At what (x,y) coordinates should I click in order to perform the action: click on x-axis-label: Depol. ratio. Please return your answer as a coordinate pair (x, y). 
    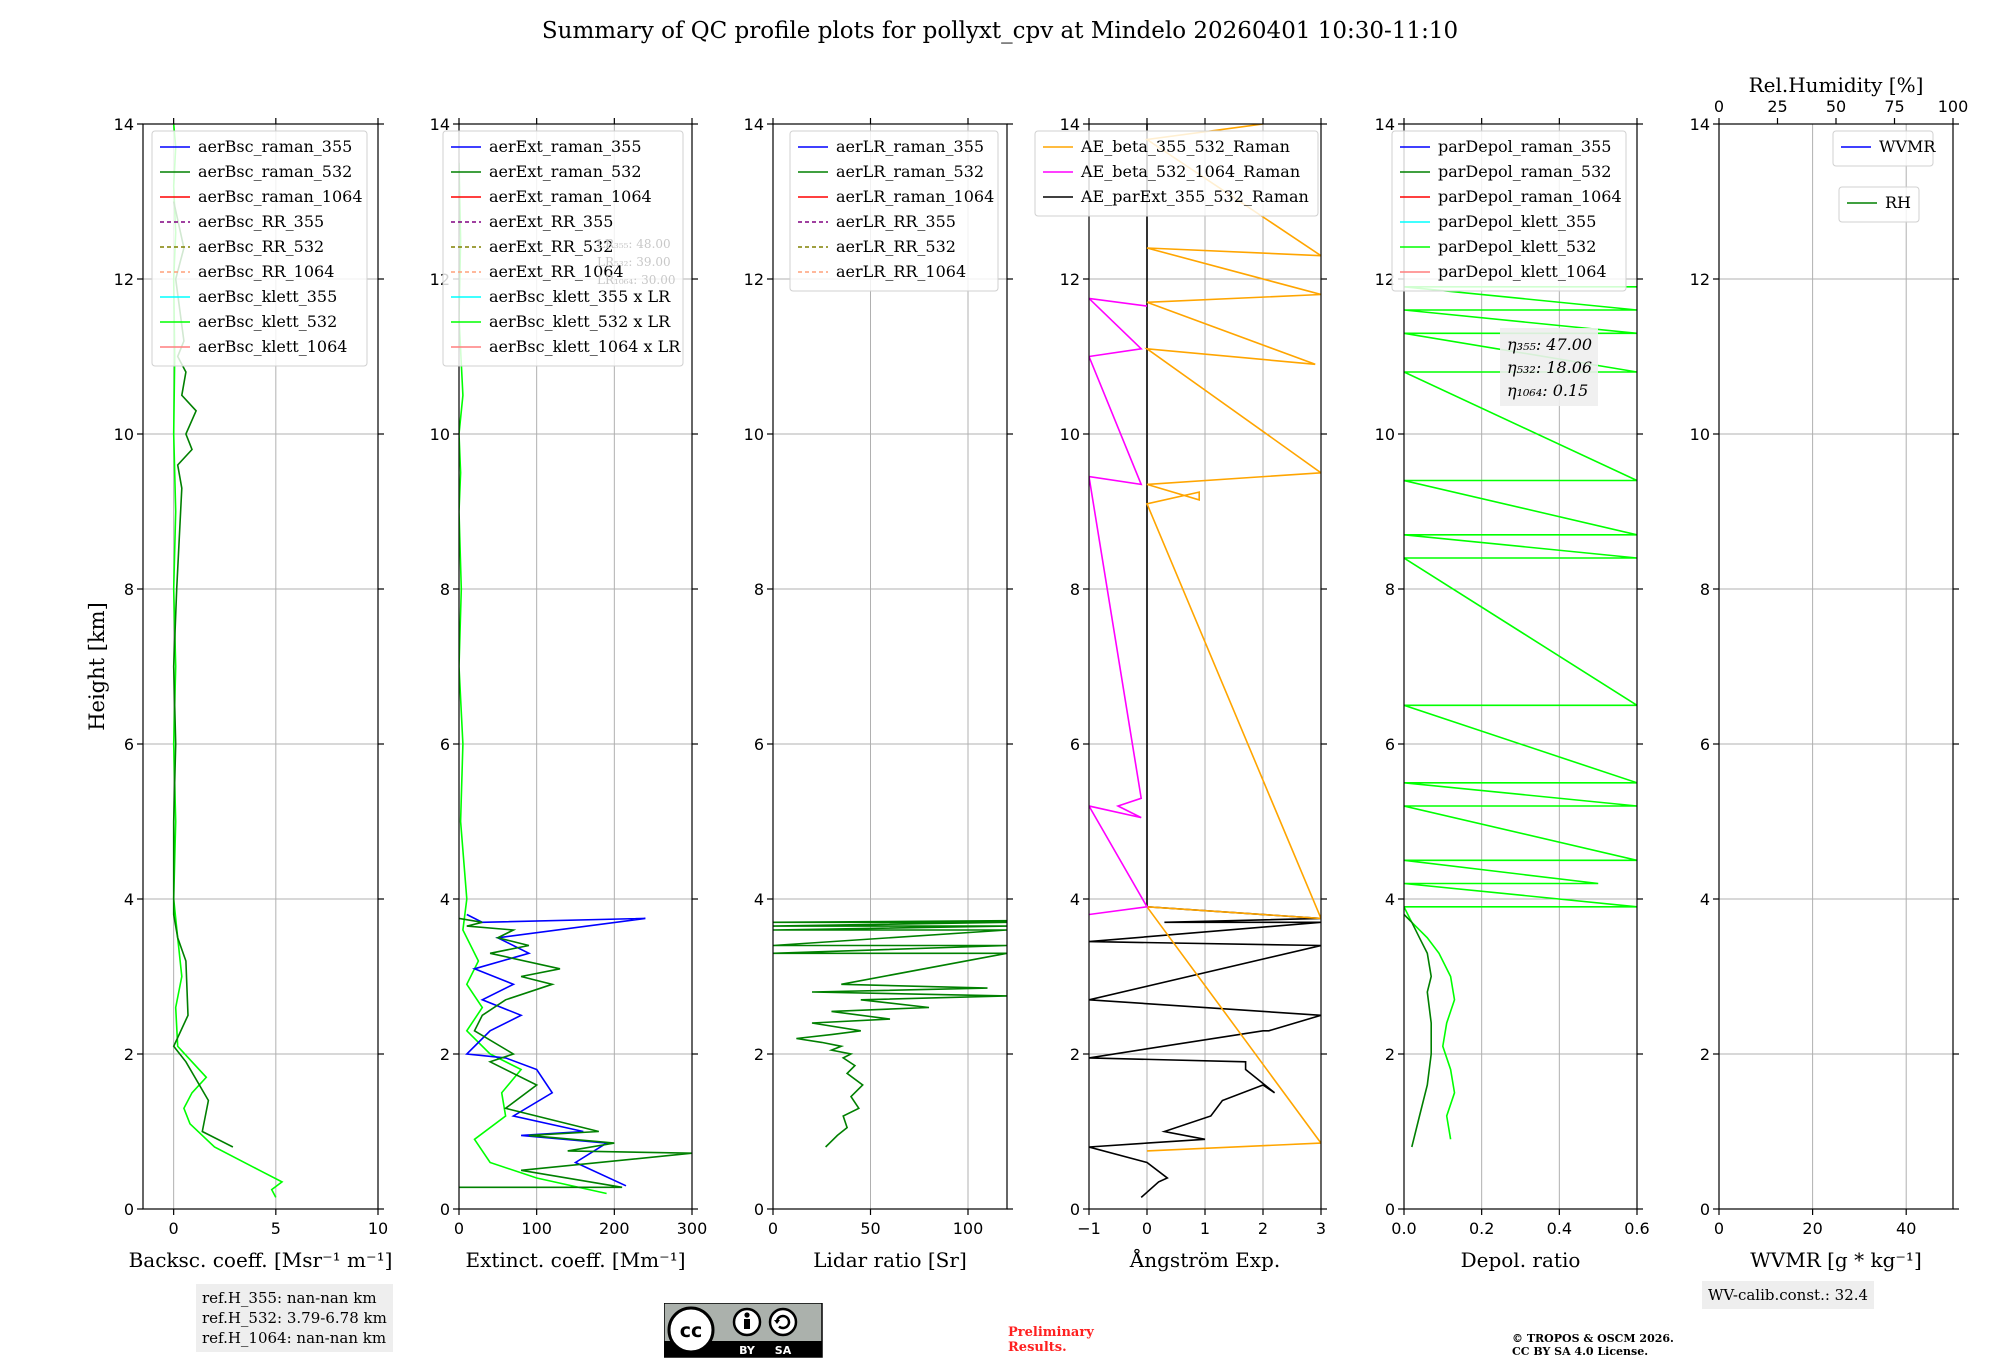
    Looking at the image, I should click on (1521, 1260).